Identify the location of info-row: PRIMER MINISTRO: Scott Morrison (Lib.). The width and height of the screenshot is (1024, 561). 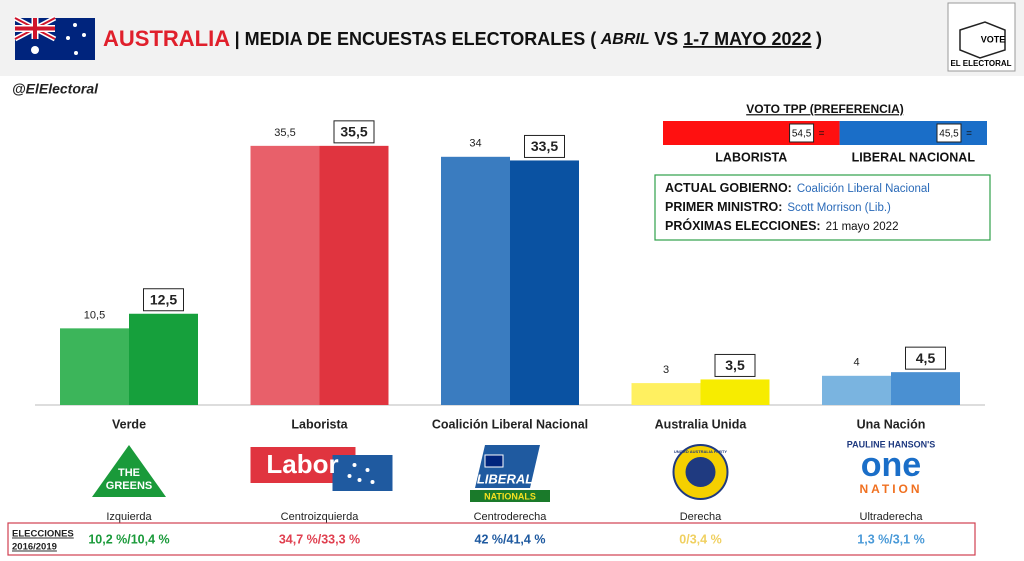
(778, 207).